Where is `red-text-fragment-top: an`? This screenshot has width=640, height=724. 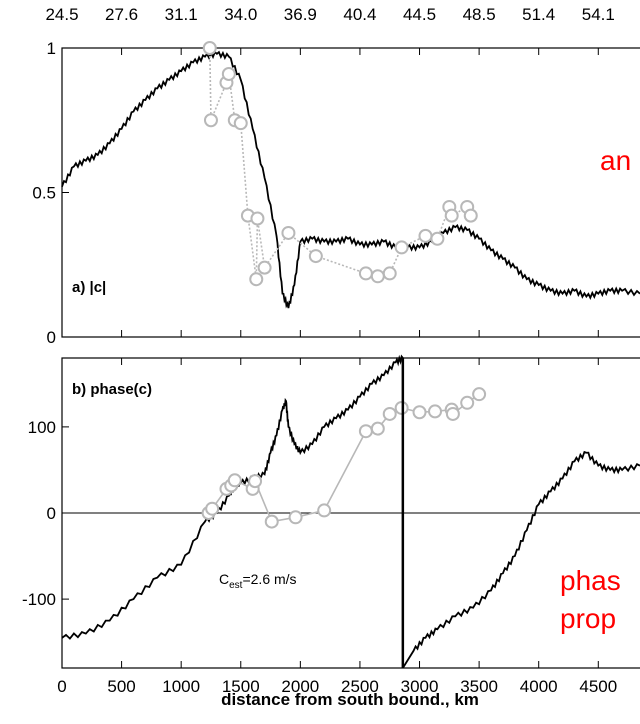 red-text-fragment-top: an is located at coordinates (615, 160).